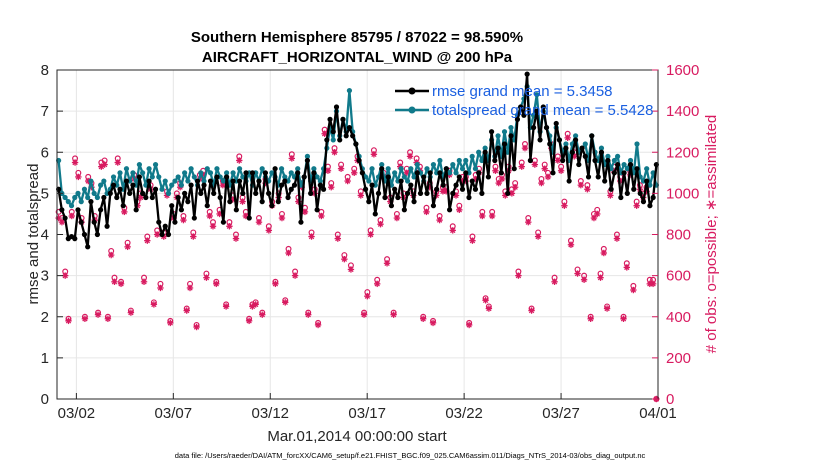 Image resolution: width=830 pixels, height=470 pixels. I want to click on y-right-tick-label: 400, so click(678, 317).